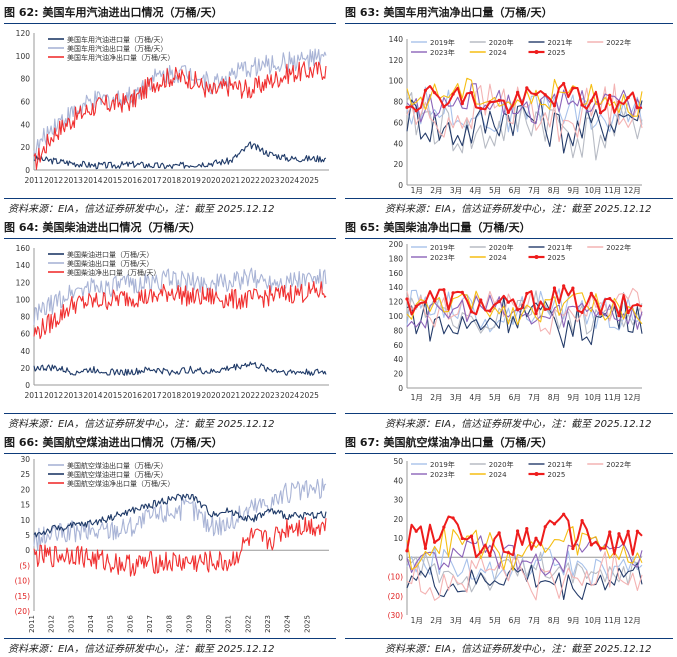 This screenshot has height=657, width=677. Describe the element at coordinates (396, 244) in the screenshot. I see `y-tick-label: 200` at that location.